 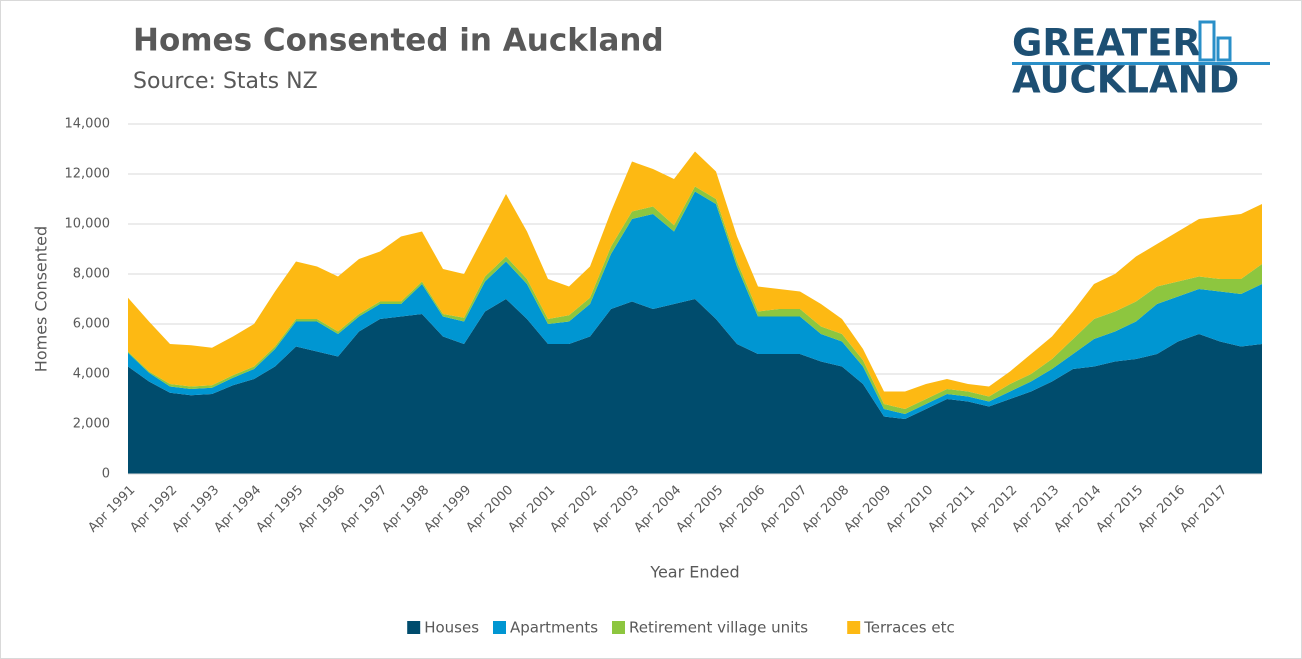 I want to click on logo-rule, so click(x=1141, y=63).